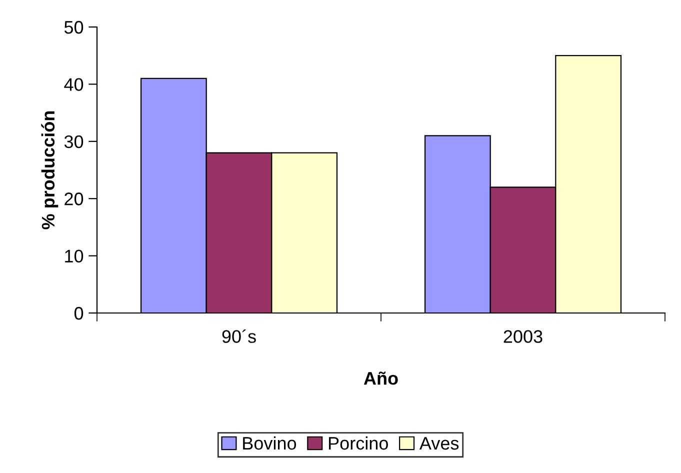 Image resolution: width=681 pixels, height=473 pixels. What do you see at coordinates (239, 336) in the screenshot?
I see `x-tick-label: 90´s` at bounding box center [239, 336].